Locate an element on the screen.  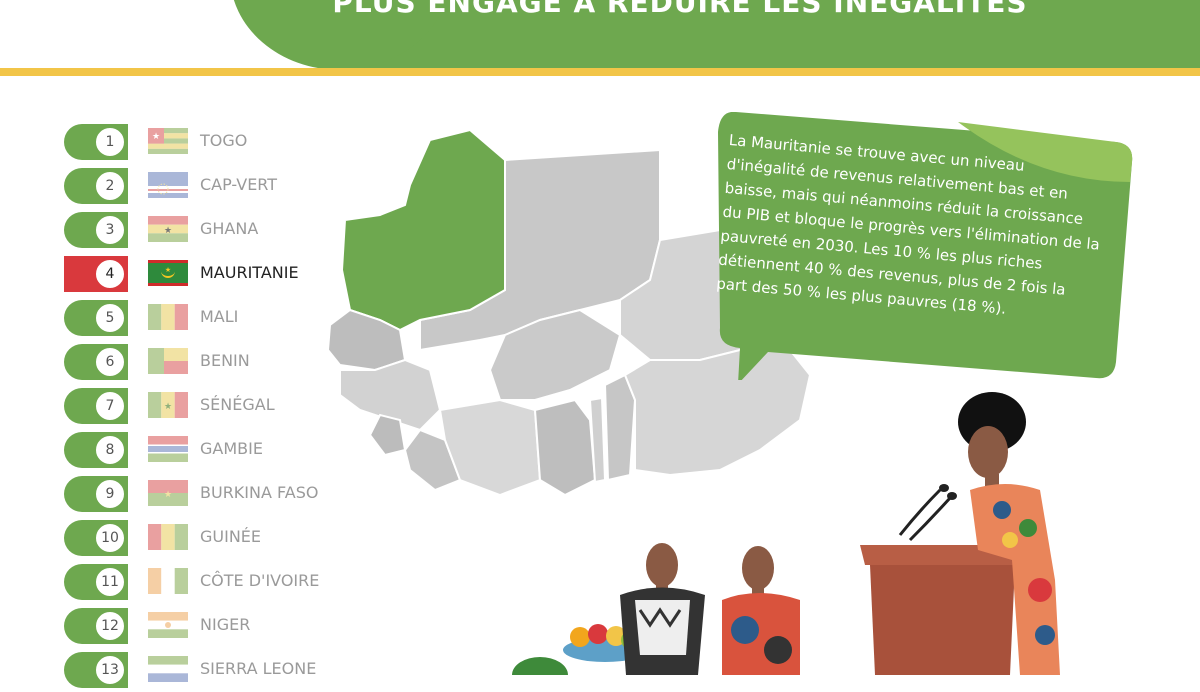
shopper-person-illustration is located at coordinates (761, 610).